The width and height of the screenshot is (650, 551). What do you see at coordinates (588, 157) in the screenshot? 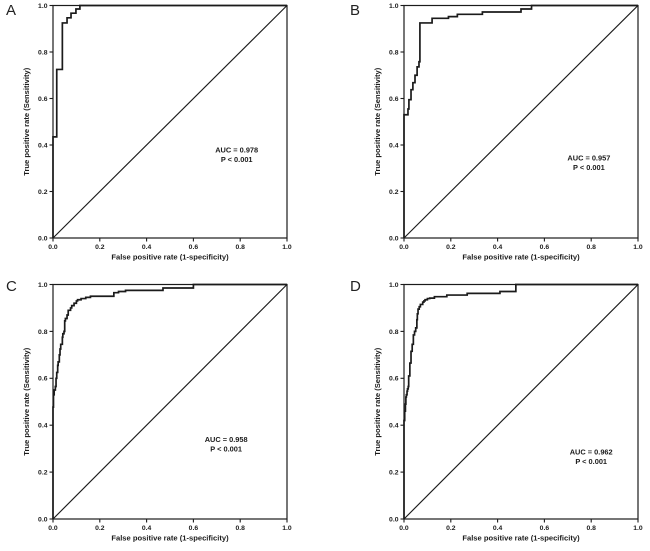
I see `auc-annotation: AUC = 0.957` at bounding box center [588, 157].